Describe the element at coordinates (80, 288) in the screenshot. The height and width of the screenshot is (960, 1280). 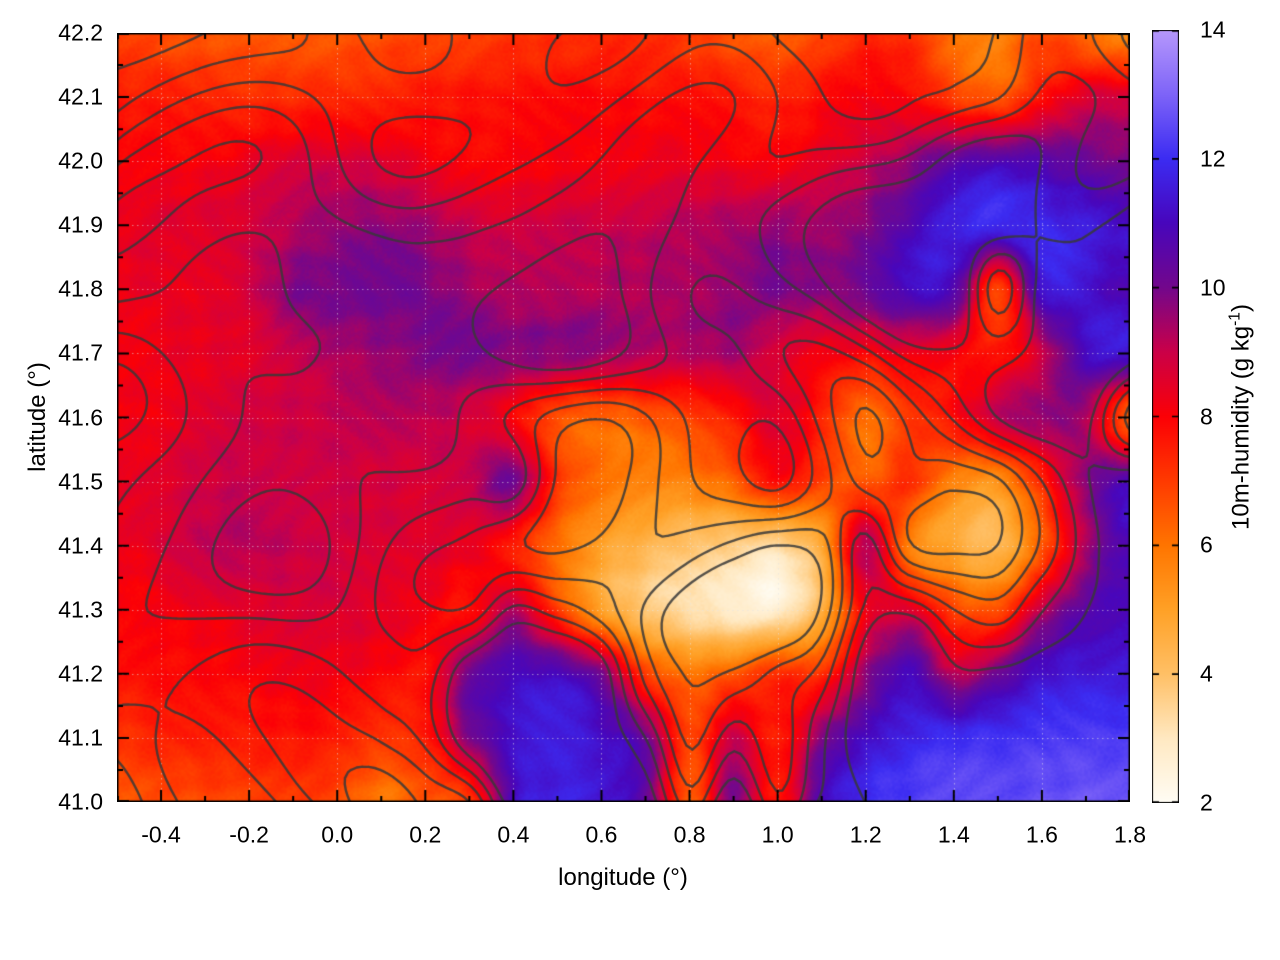
I see `y-tick-label: 41.8` at that location.